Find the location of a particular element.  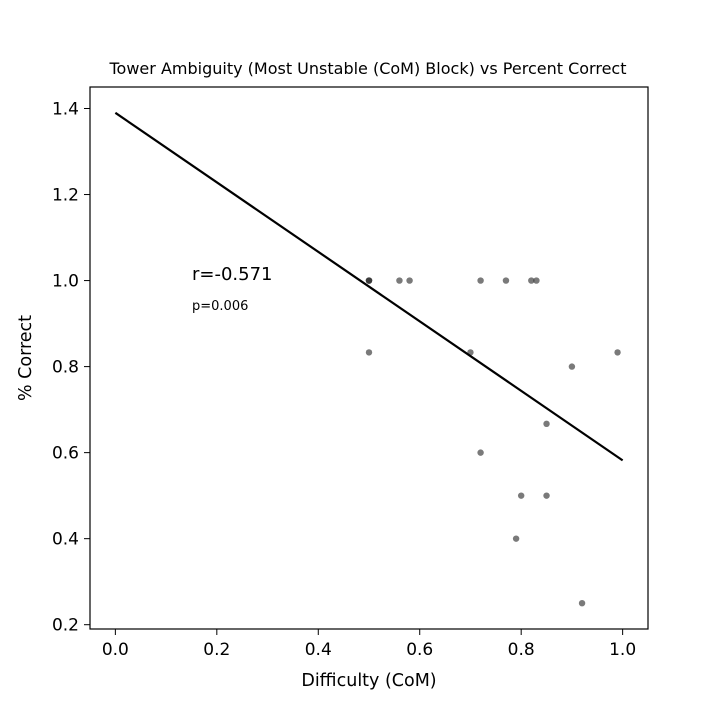

y-tick-label: 0.6 is located at coordinates (65, 454).